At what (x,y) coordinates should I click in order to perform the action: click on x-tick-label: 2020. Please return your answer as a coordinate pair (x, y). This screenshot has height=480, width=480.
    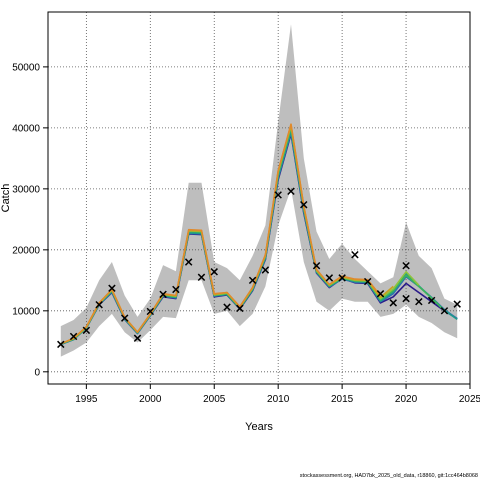
    Looking at the image, I should click on (406, 399).